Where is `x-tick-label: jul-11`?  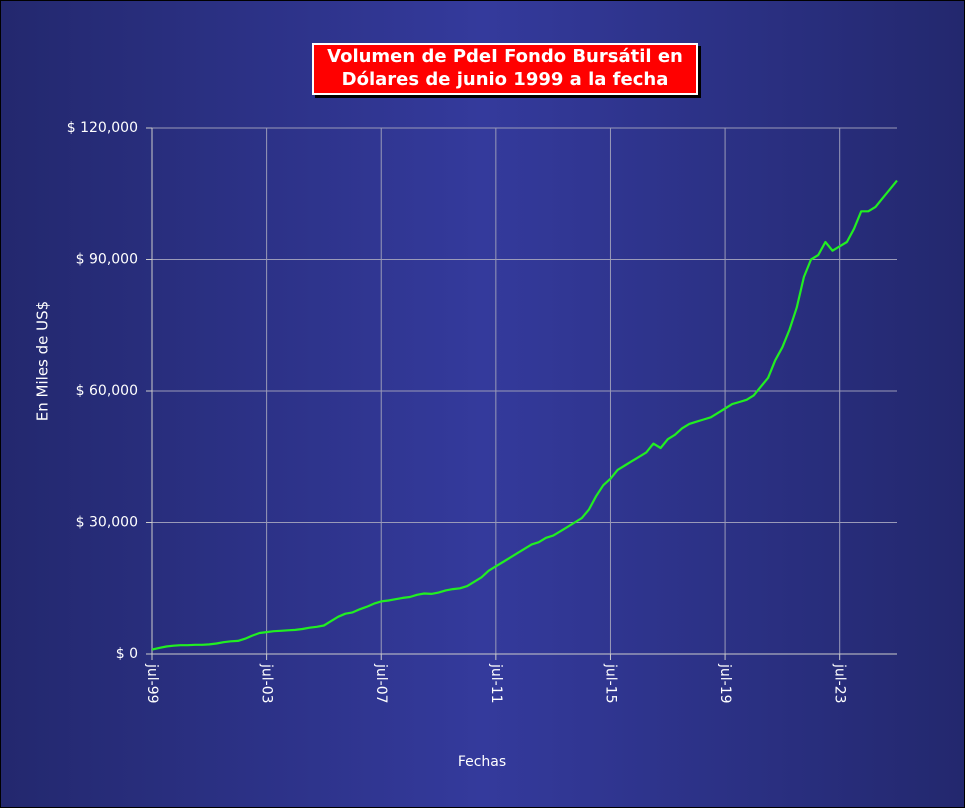
x-tick-label: jul-11 is located at coordinates (496, 683).